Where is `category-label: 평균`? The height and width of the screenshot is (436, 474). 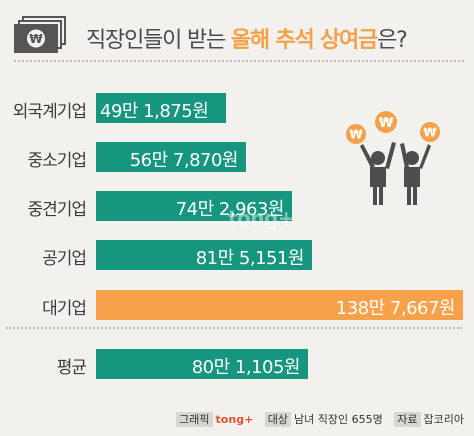
category-label: 평균 is located at coordinates (71, 368).